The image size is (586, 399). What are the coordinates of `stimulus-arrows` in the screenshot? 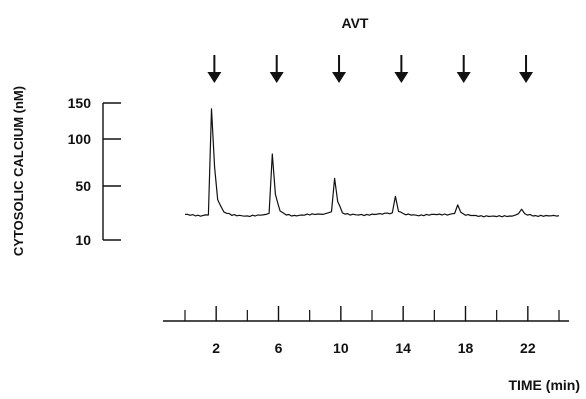 It's located at (370, 69).